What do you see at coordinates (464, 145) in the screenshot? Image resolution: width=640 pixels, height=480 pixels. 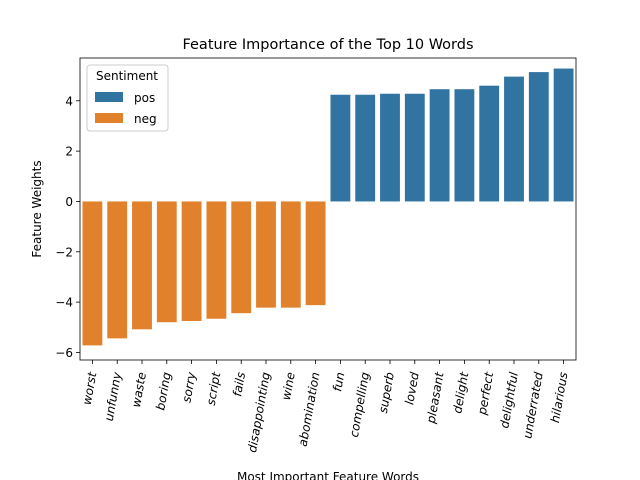 I see `bar-delight` at bounding box center [464, 145].